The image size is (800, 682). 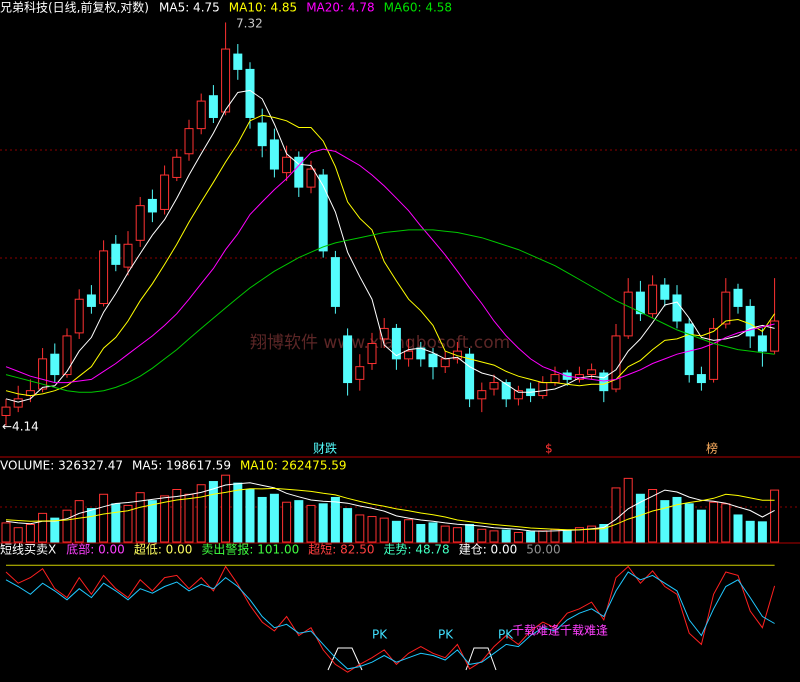 What do you see at coordinates (61, 466) in the screenshot?
I see `header-readout: VOLUME: 326327.47` at bounding box center [61, 466].